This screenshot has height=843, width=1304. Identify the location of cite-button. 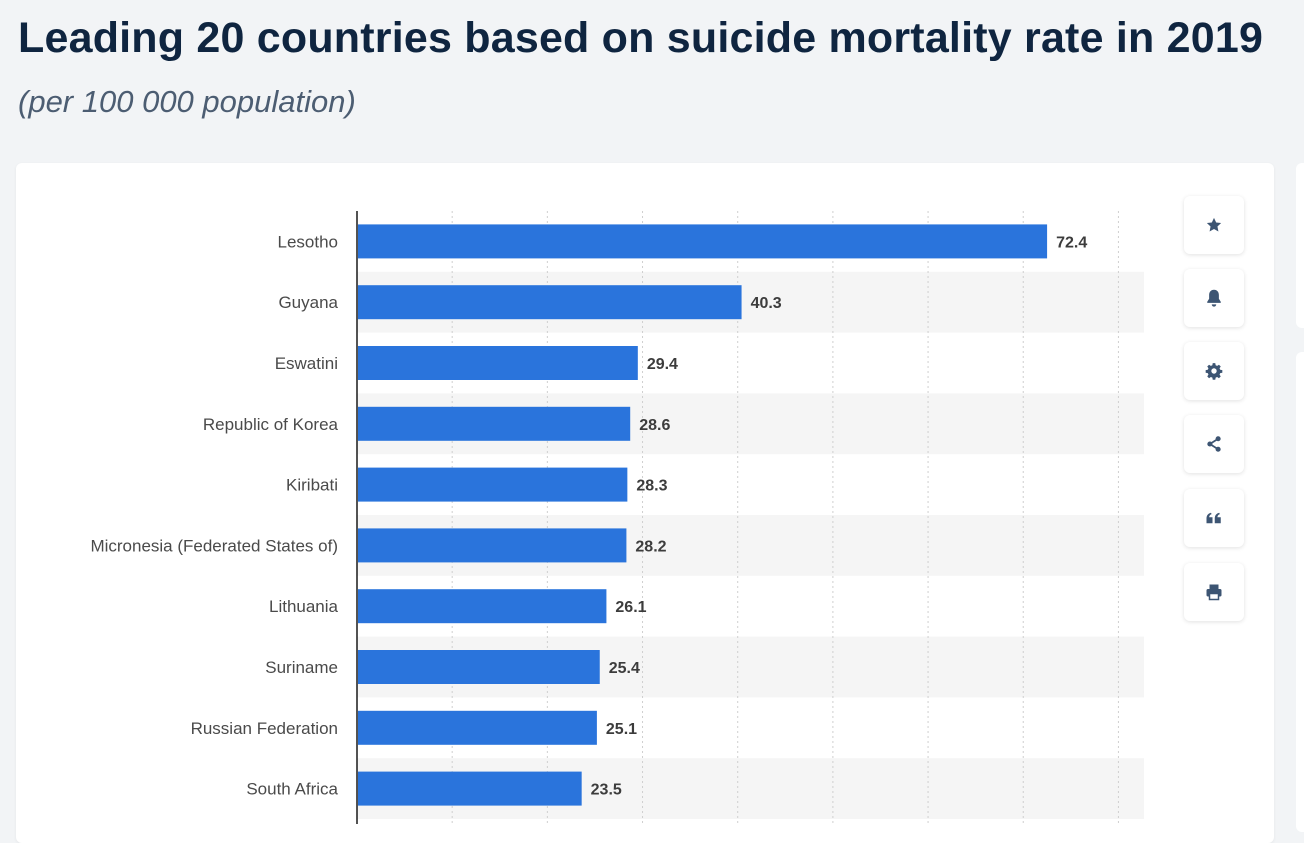
(1214, 518).